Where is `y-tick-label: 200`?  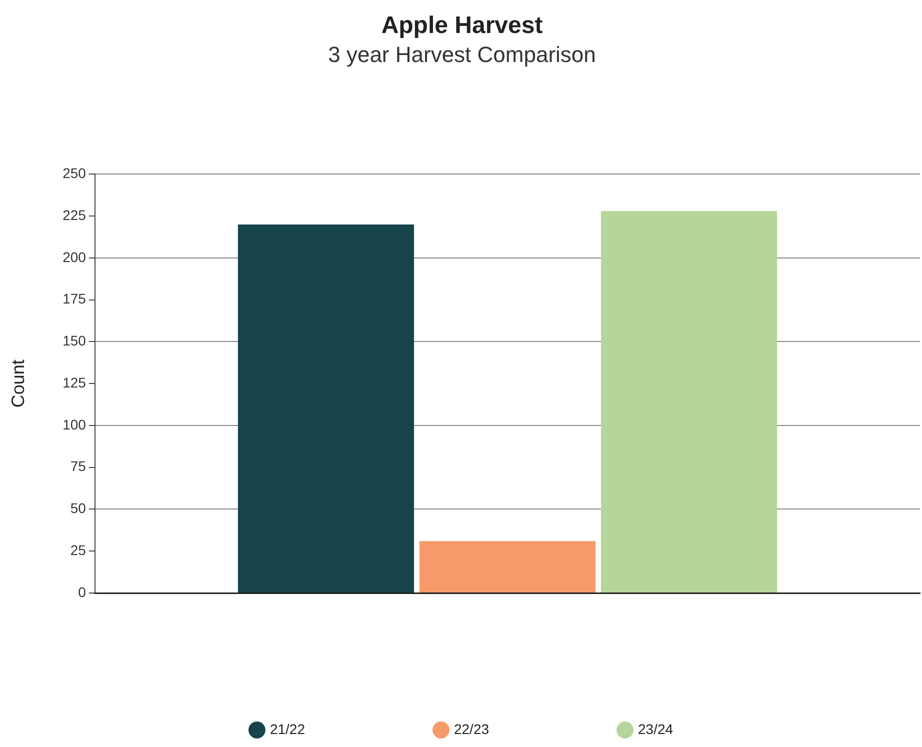
y-tick-label: 200 is located at coordinates (74, 256).